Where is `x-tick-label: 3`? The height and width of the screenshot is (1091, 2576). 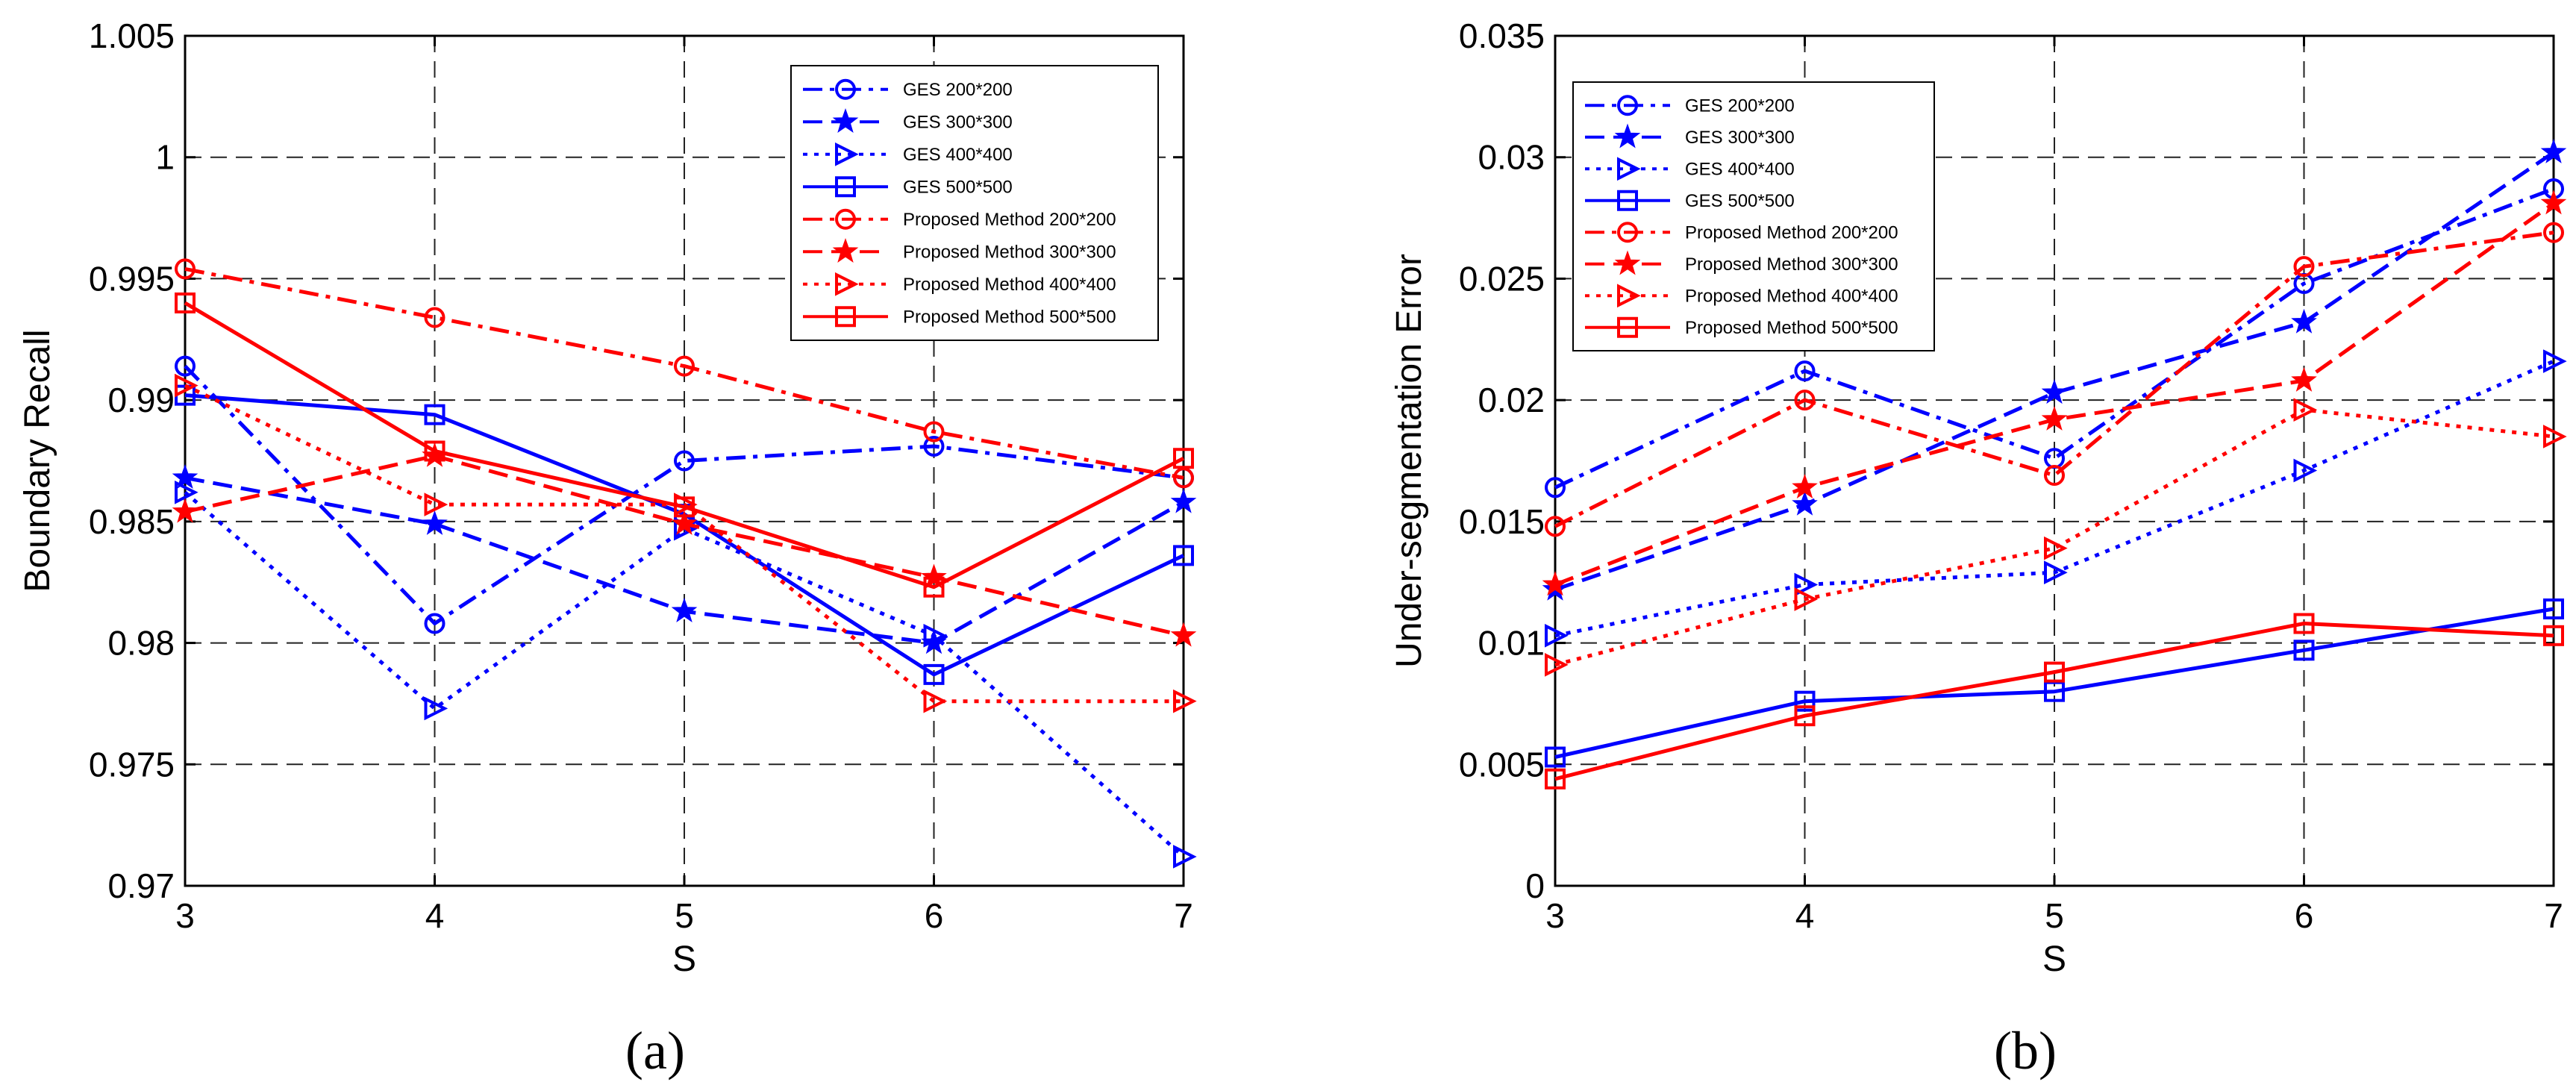
x-tick-label: 3 is located at coordinates (185, 916).